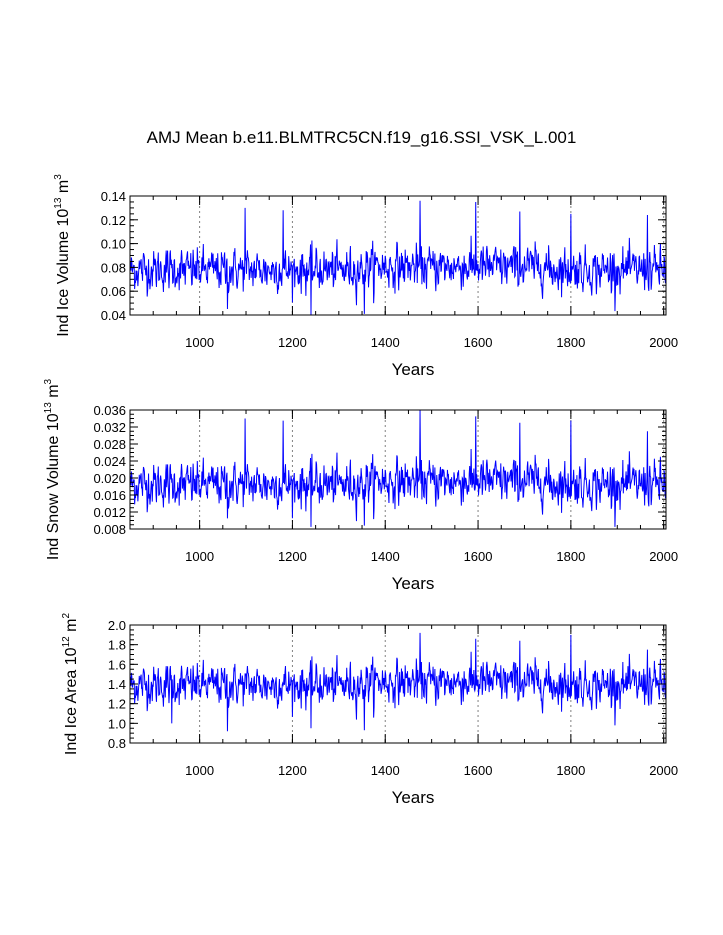 The height and width of the screenshot is (935, 723). I want to click on y-tick-label: 0.06, so click(113, 291).